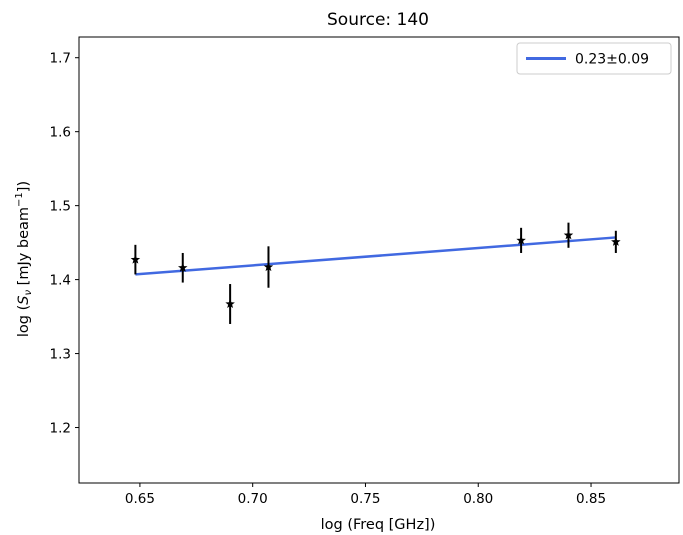 This screenshot has height=535, width=683. Describe the element at coordinates (140, 499) in the screenshot. I see `x-tick-label: 0.65` at that location.